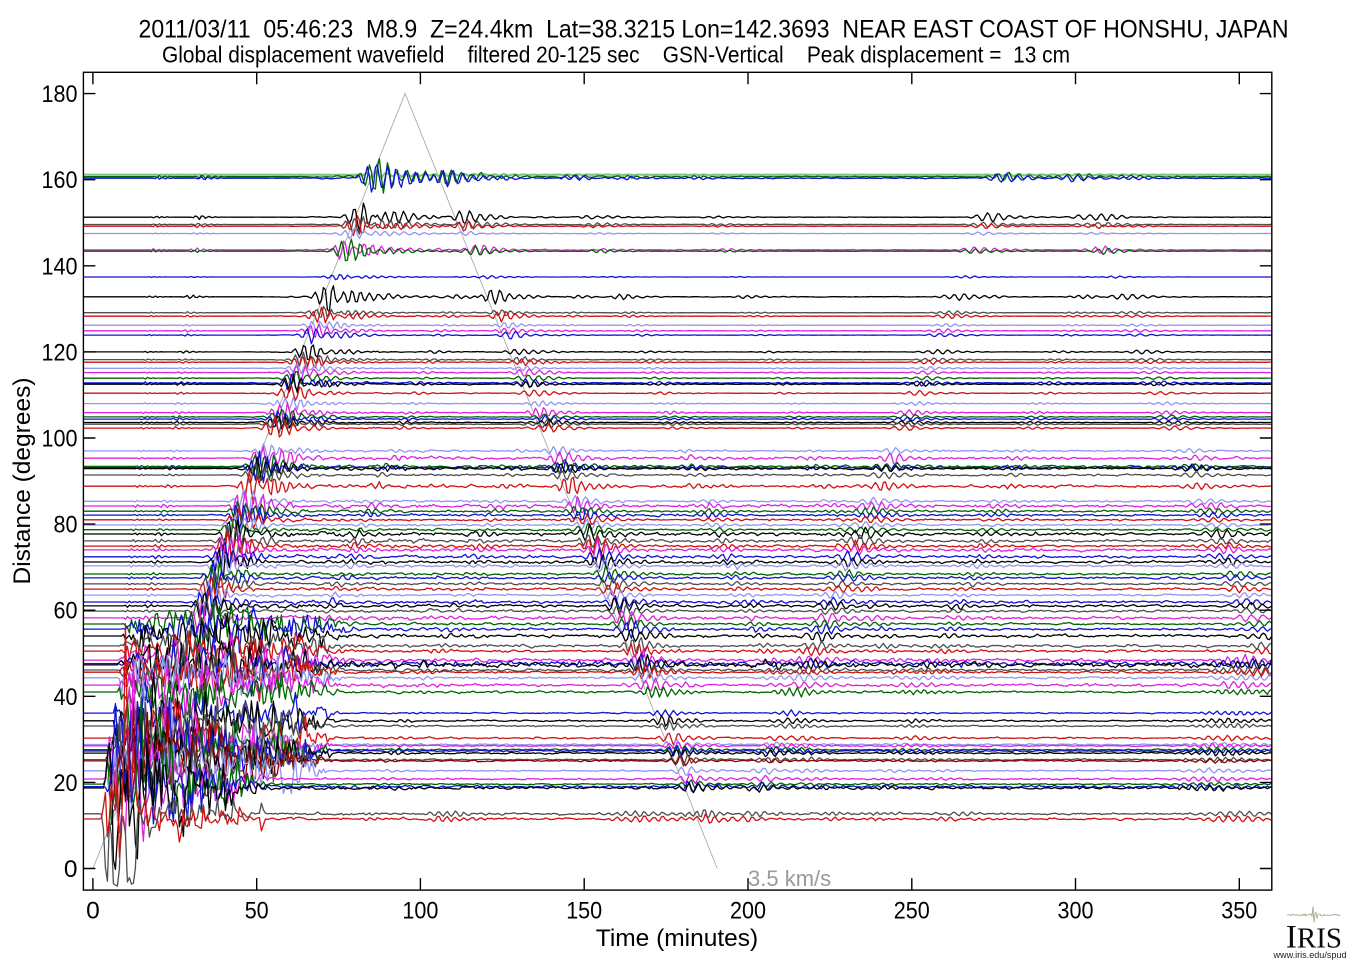  What do you see at coordinates (66, 697) in the screenshot?
I see `svg-text: 40` at bounding box center [66, 697].